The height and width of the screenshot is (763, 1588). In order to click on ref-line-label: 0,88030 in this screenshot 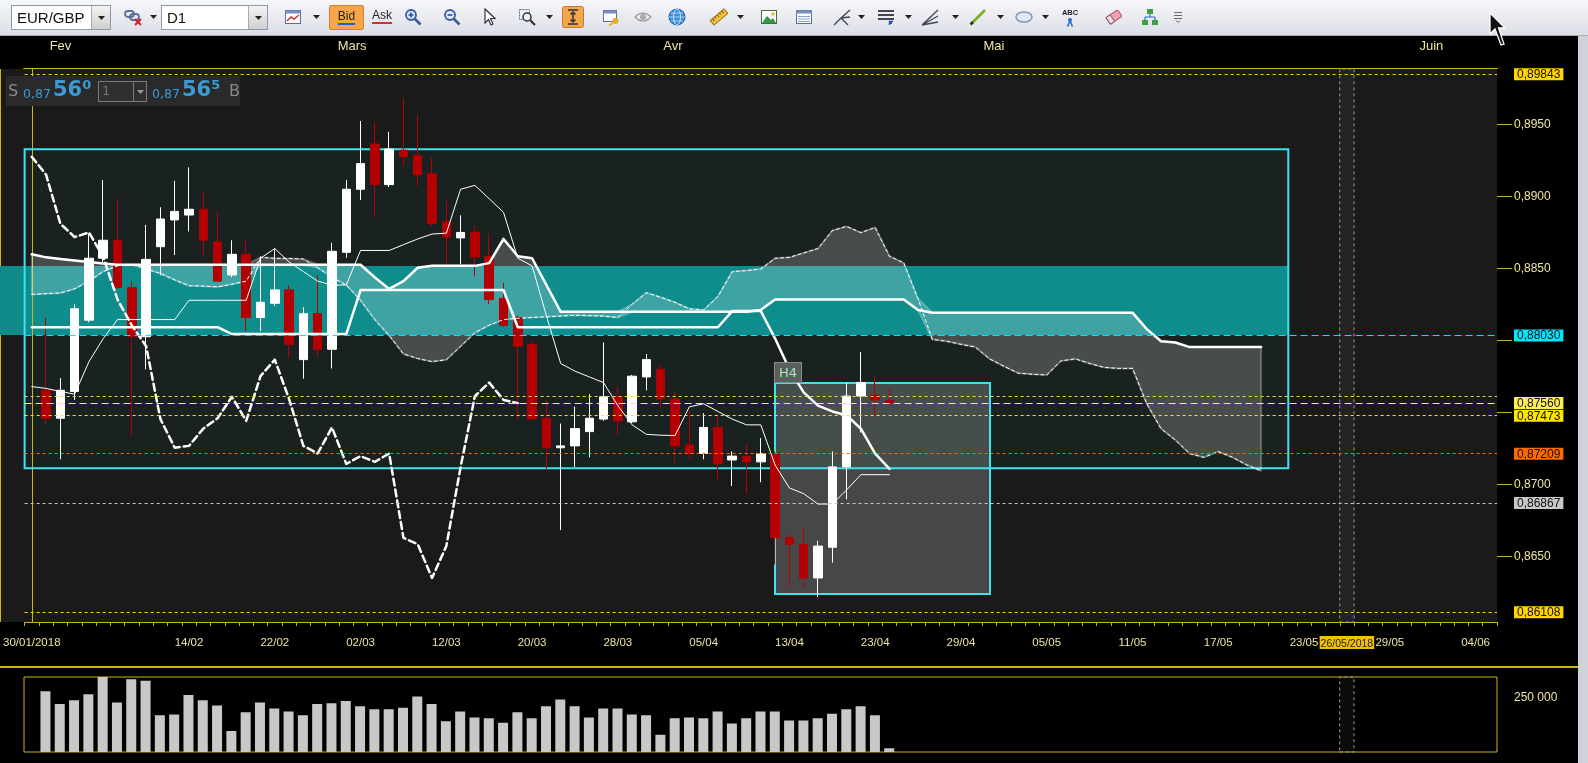, I will do `click(1539, 335)`.